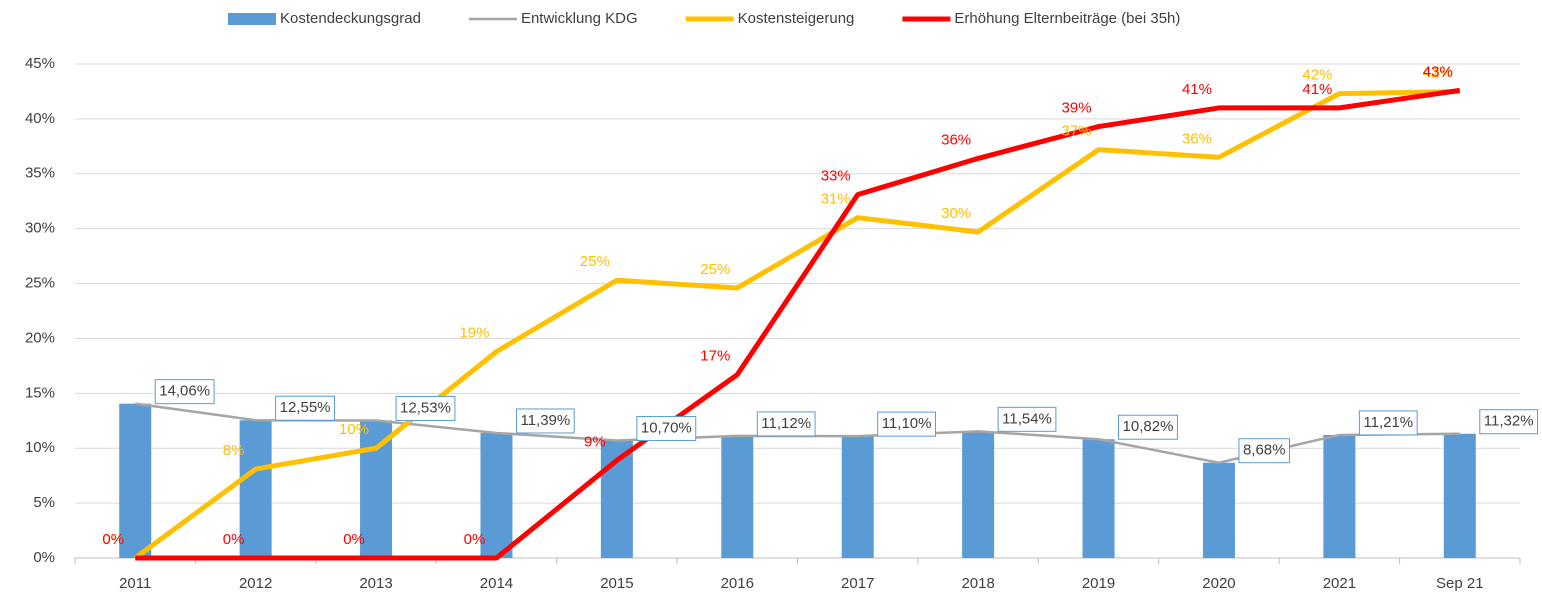 Image resolution: width=1542 pixels, height=598 pixels. What do you see at coordinates (40, 228) in the screenshot?
I see `y-tick-label: 30%` at bounding box center [40, 228].